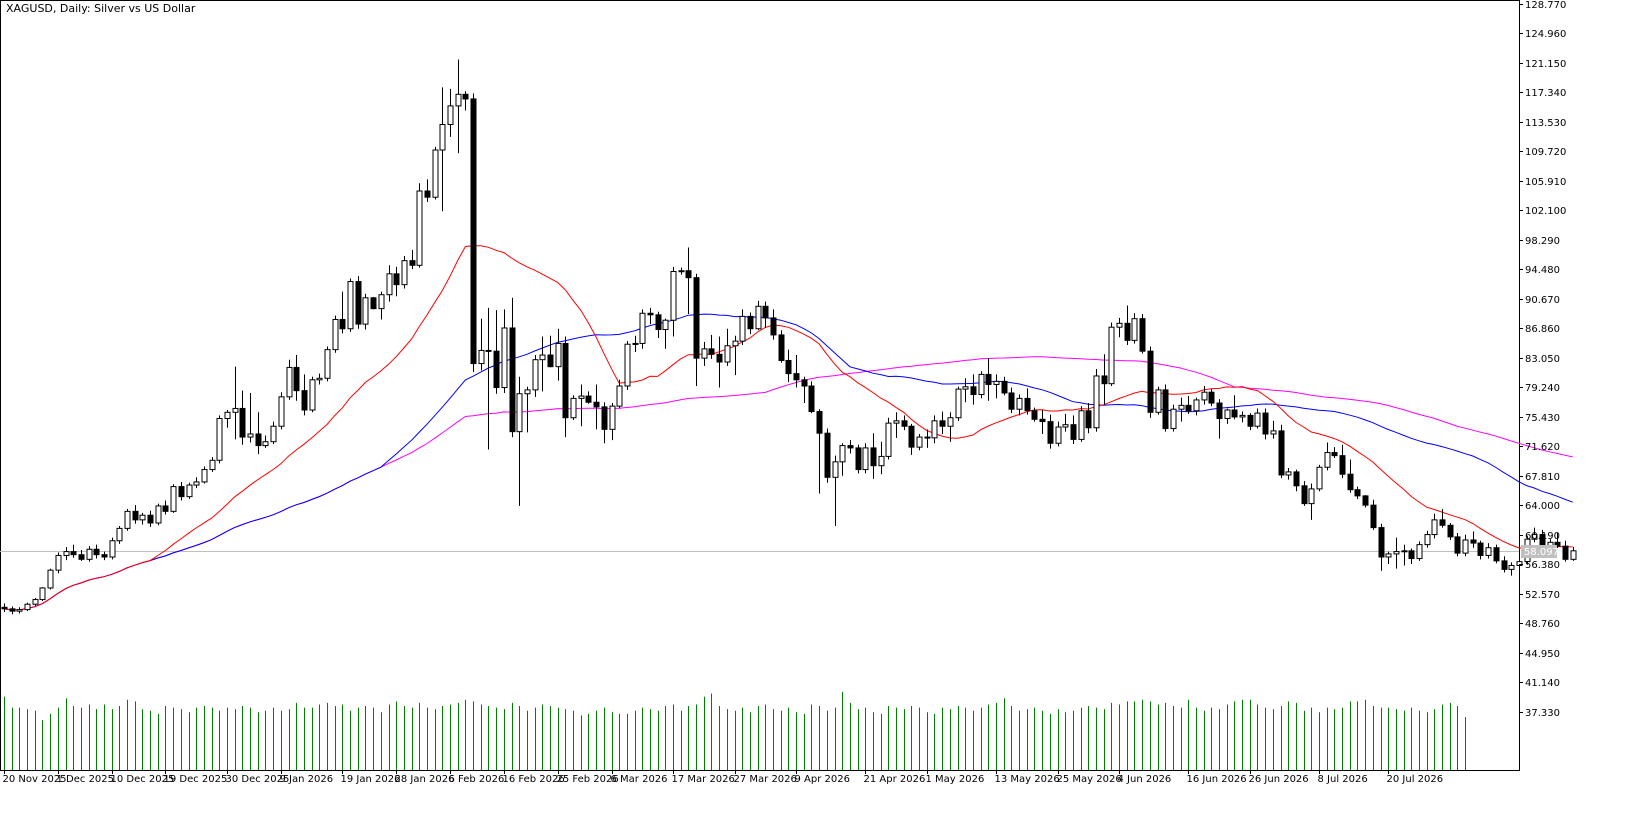  What do you see at coordinates (895, 779) in the screenshot?
I see `time-tick-label: 21 Apr 2026` at bounding box center [895, 779].